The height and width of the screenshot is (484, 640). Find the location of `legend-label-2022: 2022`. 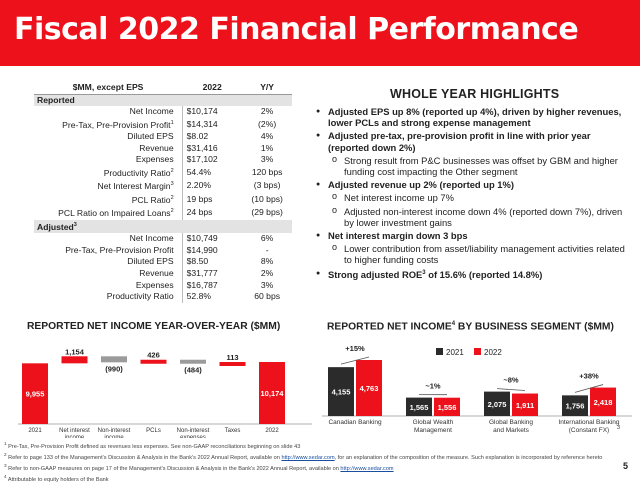

legend-label-2022: 2022 is located at coordinates (493, 352).